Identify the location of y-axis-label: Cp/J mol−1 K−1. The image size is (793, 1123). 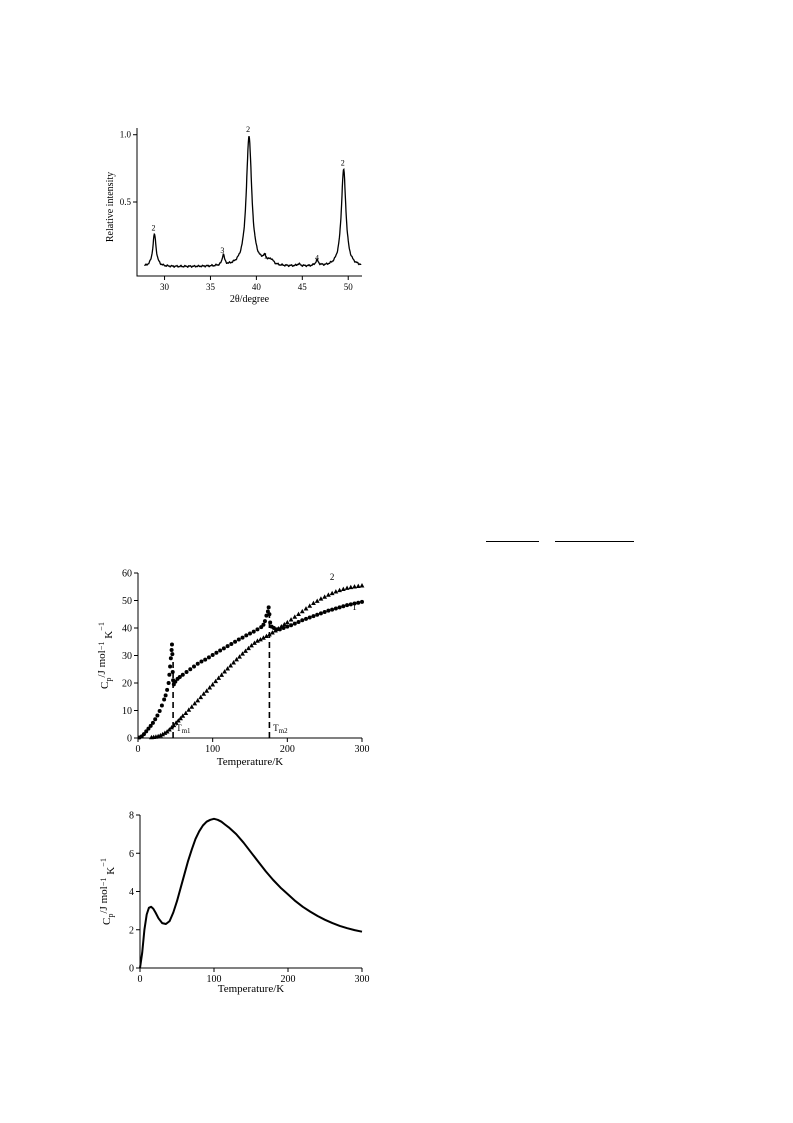
(105, 655).